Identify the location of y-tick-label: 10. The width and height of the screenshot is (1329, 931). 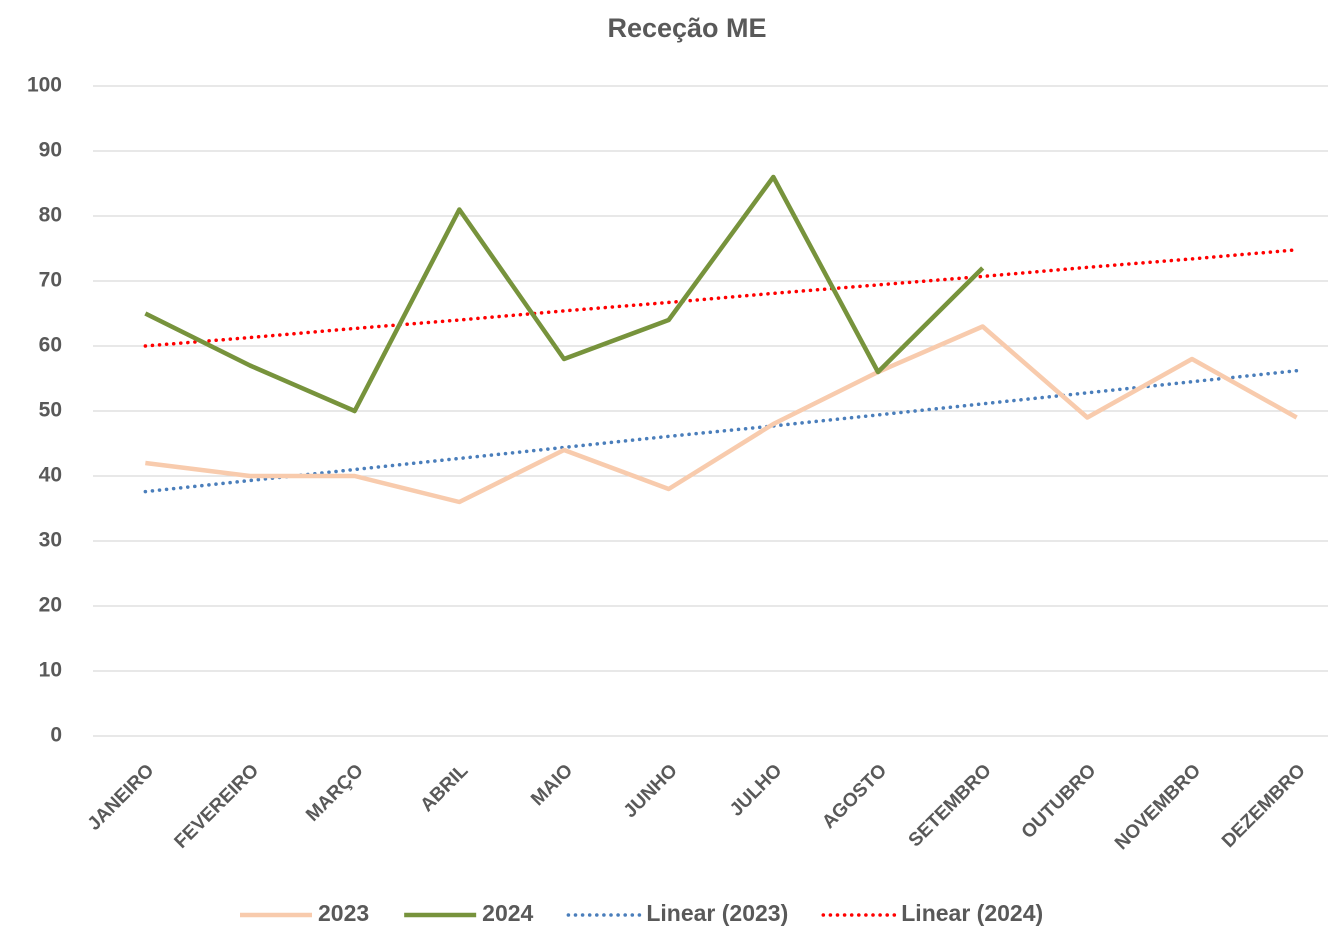
(50, 670).